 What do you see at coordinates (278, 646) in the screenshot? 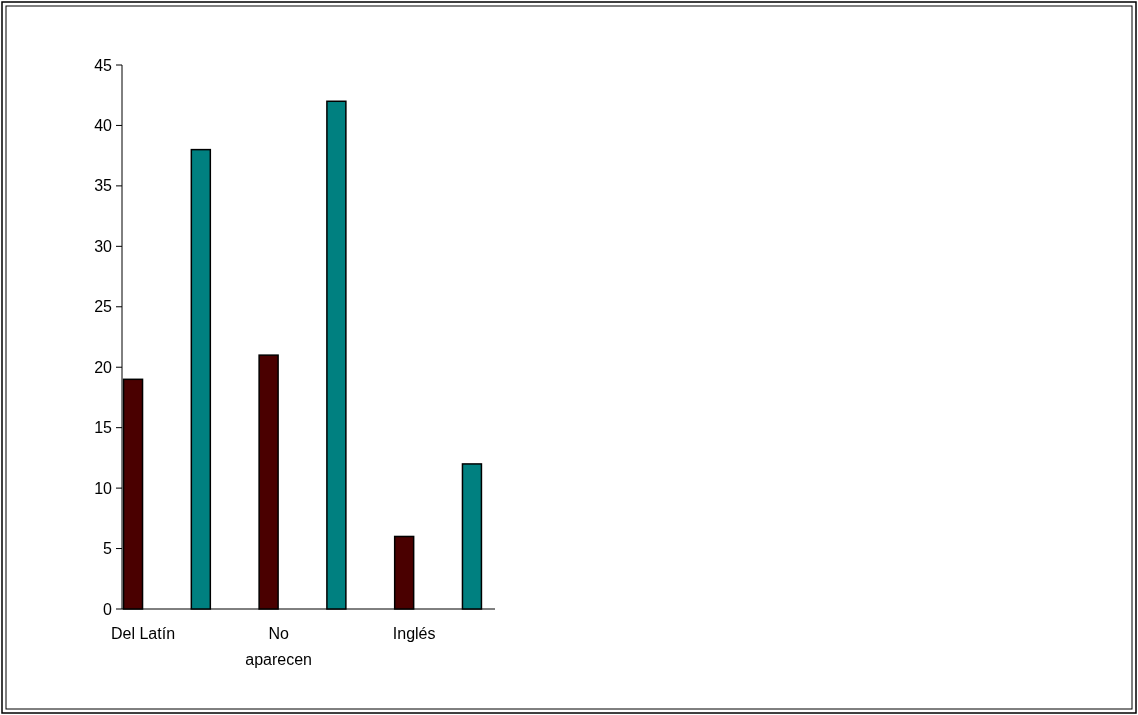
I see `x-tick-label: No aparecen` at bounding box center [278, 646].